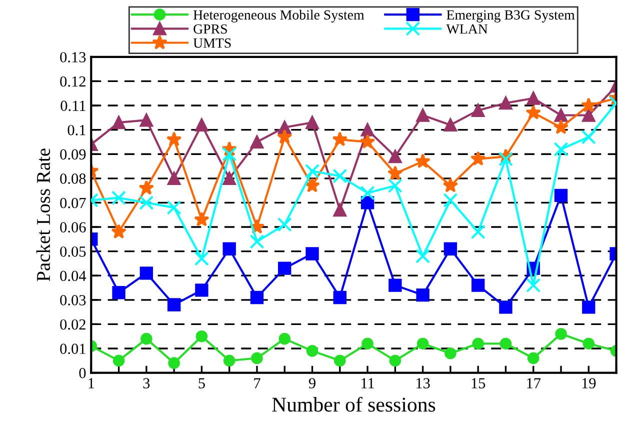 Image resolution: width=620 pixels, height=428 pixels. What do you see at coordinates (82, 373) in the screenshot?
I see `y-tick-label: 0` at bounding box center [82, 373].